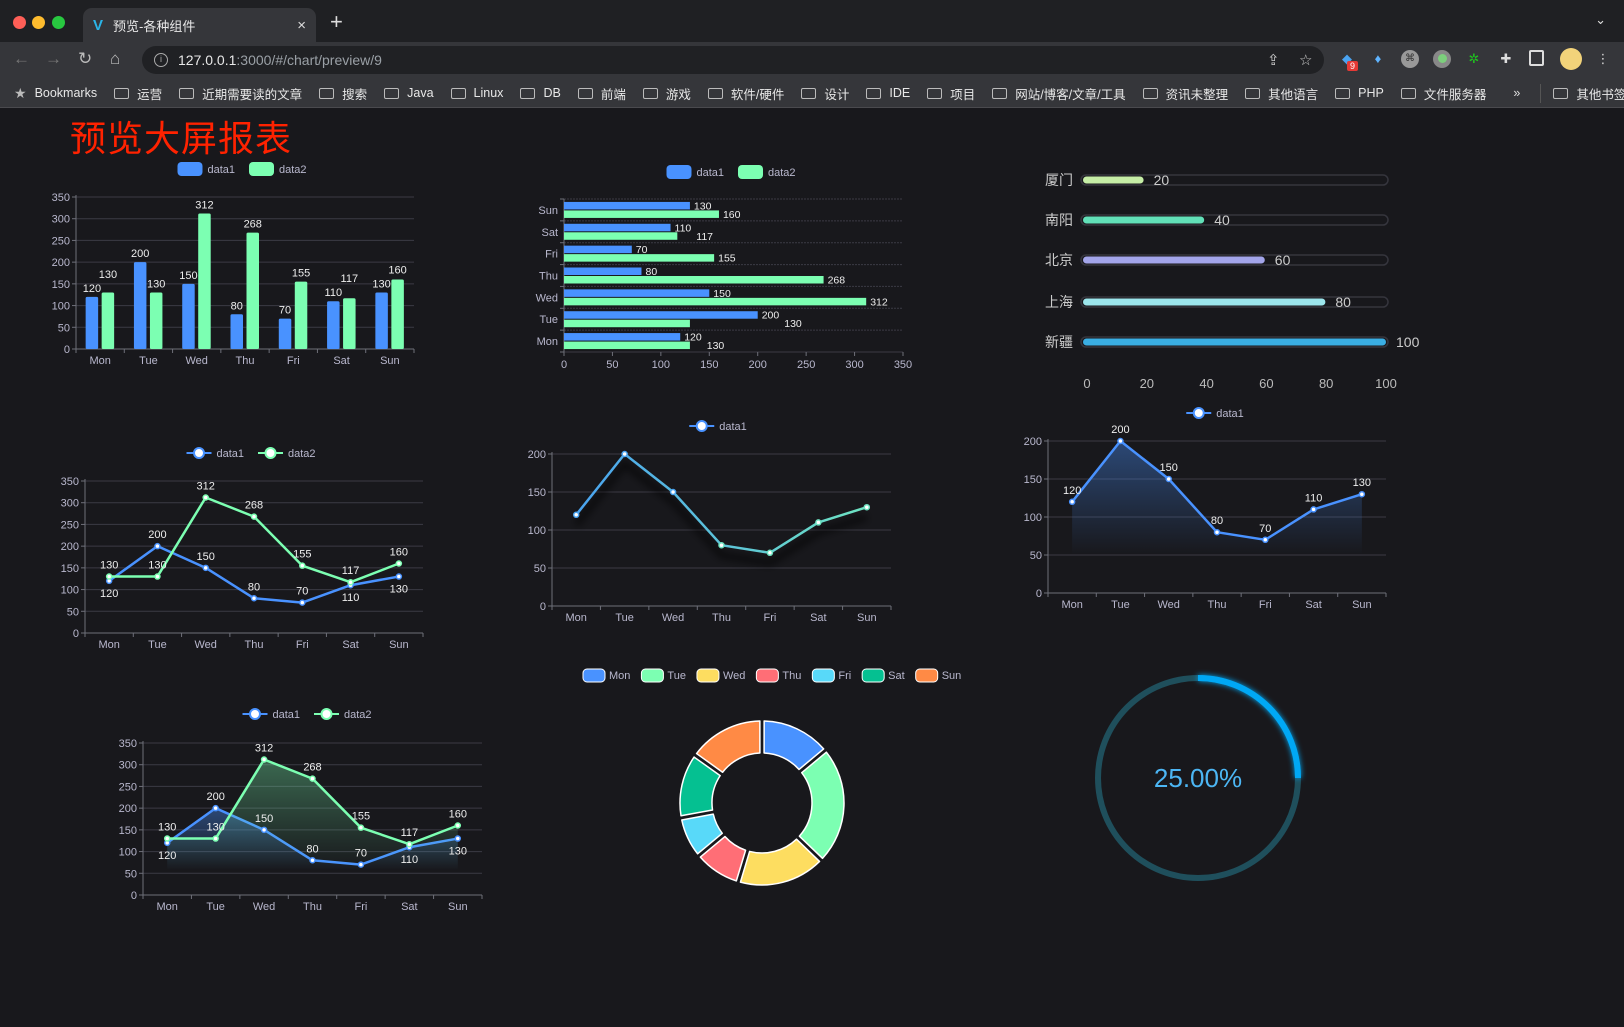 This screenshot has height=1027, width=1624. I want to click on minimize-window-button, so click(38, 22).